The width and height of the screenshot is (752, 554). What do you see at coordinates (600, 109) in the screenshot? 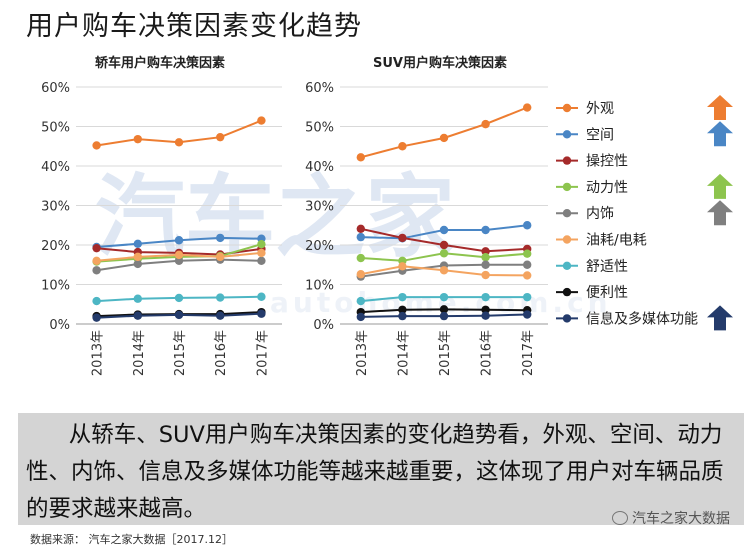
I see `legend-label-外观: 外观` at bounding box center [600, 109].